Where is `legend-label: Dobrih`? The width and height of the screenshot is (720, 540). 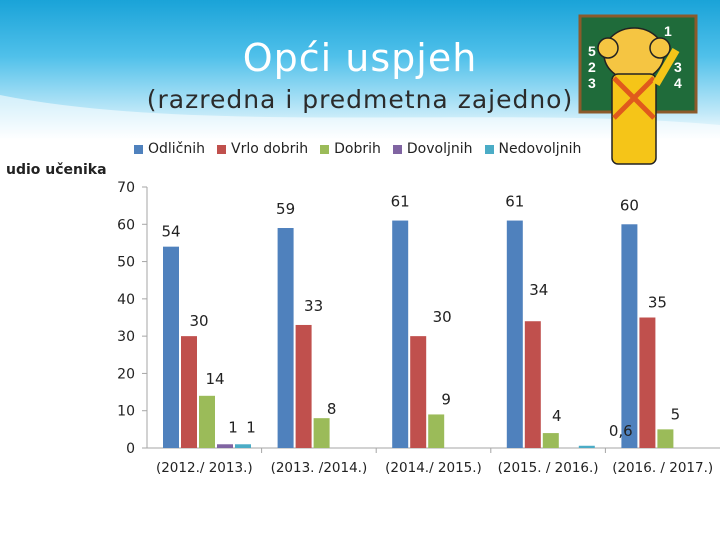
legend-label: Dobrih is located at coordinates (357, 149).